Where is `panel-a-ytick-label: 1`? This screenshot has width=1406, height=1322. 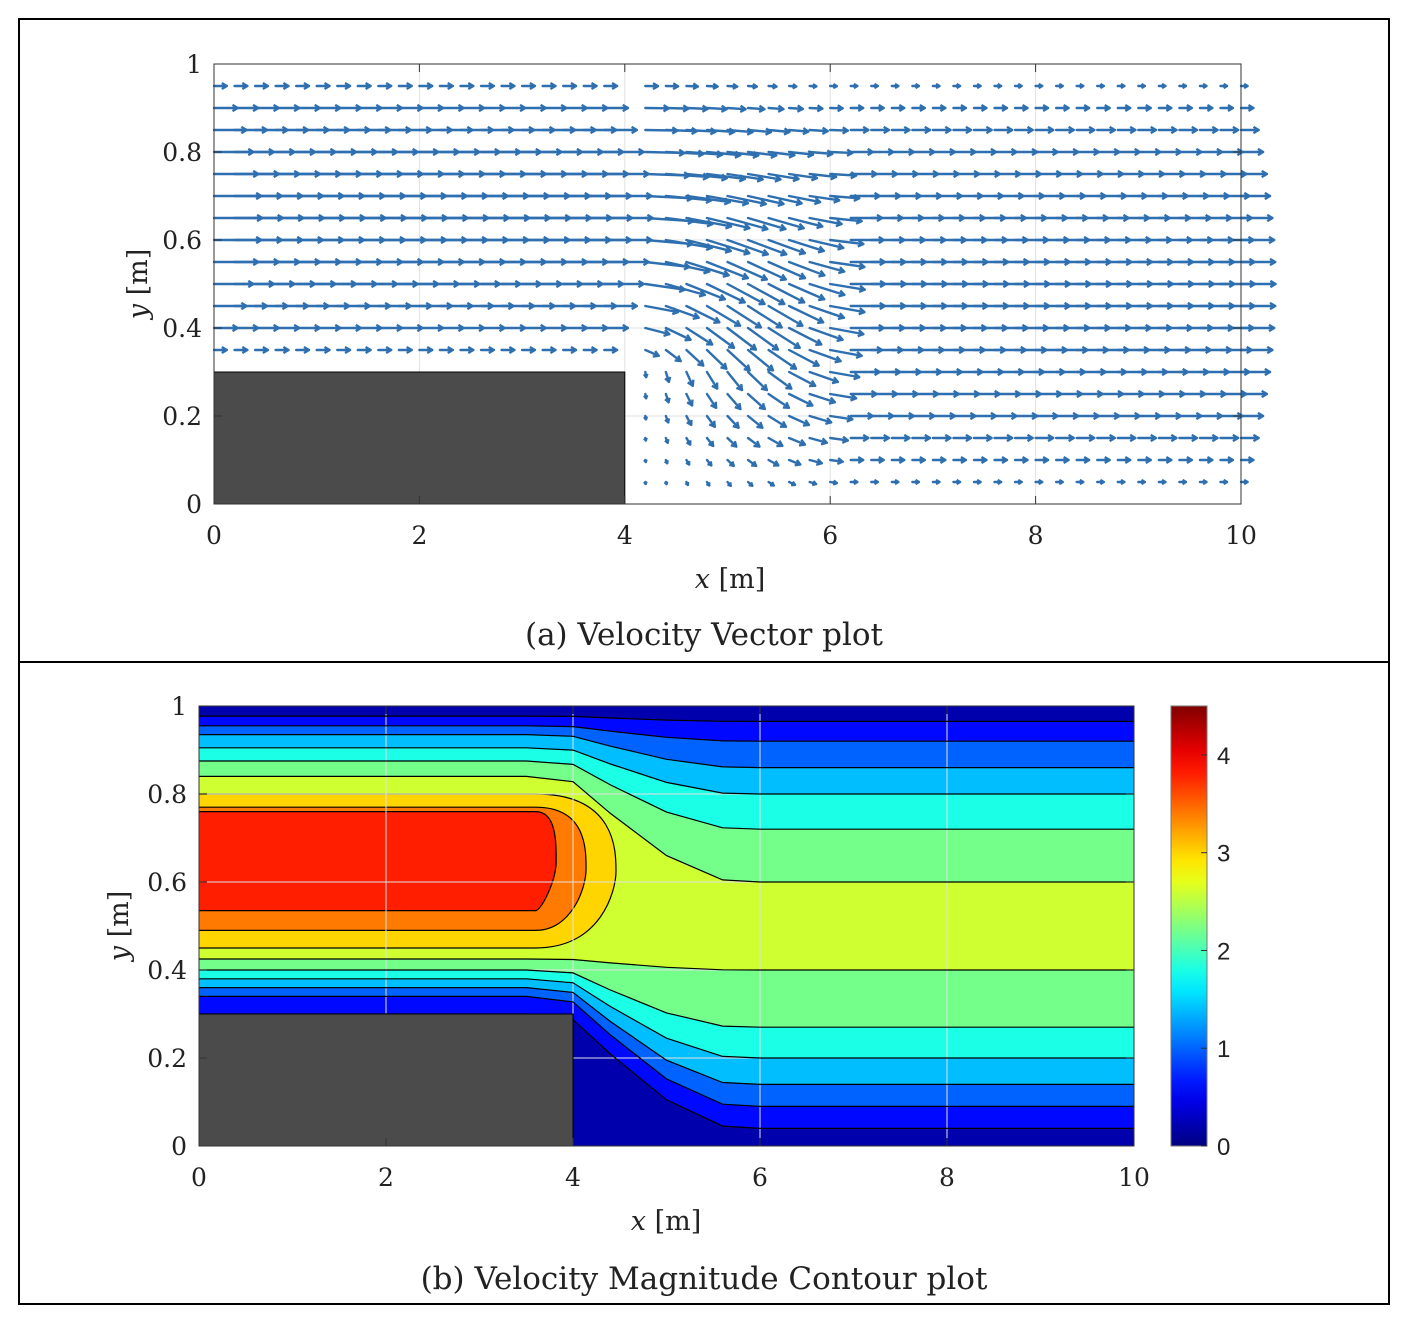
panel-a-ytick-label: 1 is located at coordinates (194, 64).